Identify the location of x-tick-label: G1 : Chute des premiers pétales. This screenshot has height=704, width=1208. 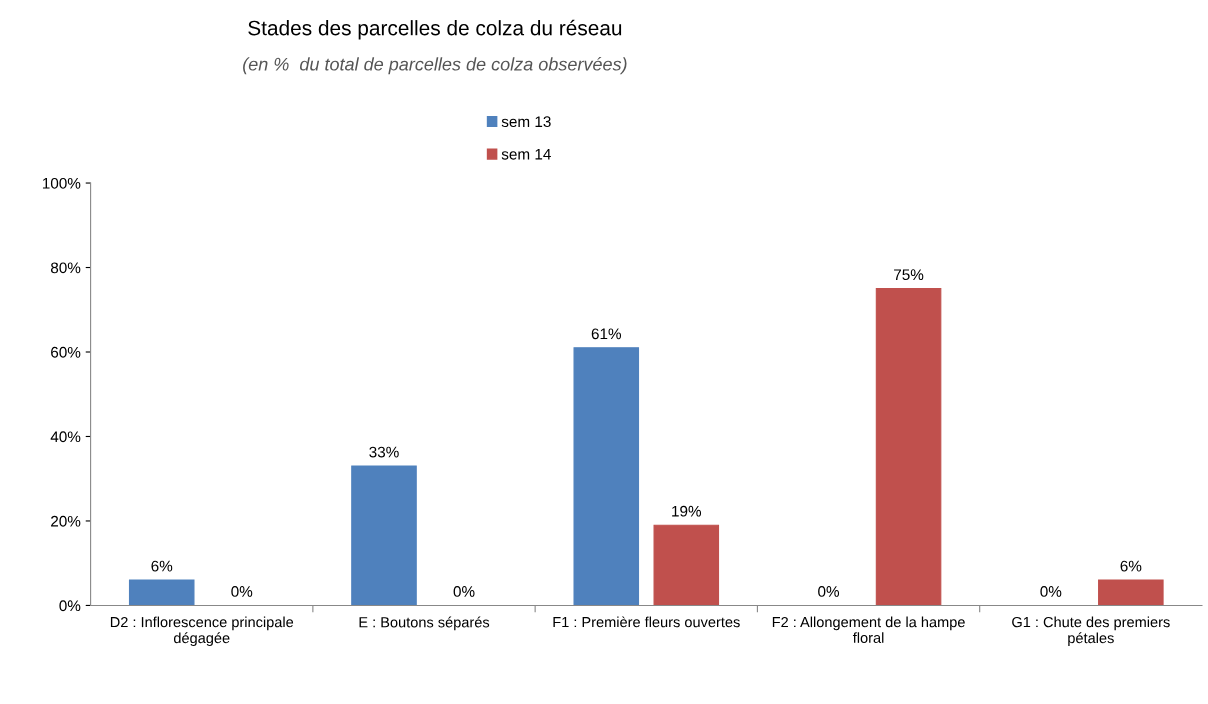
(1091, 631).